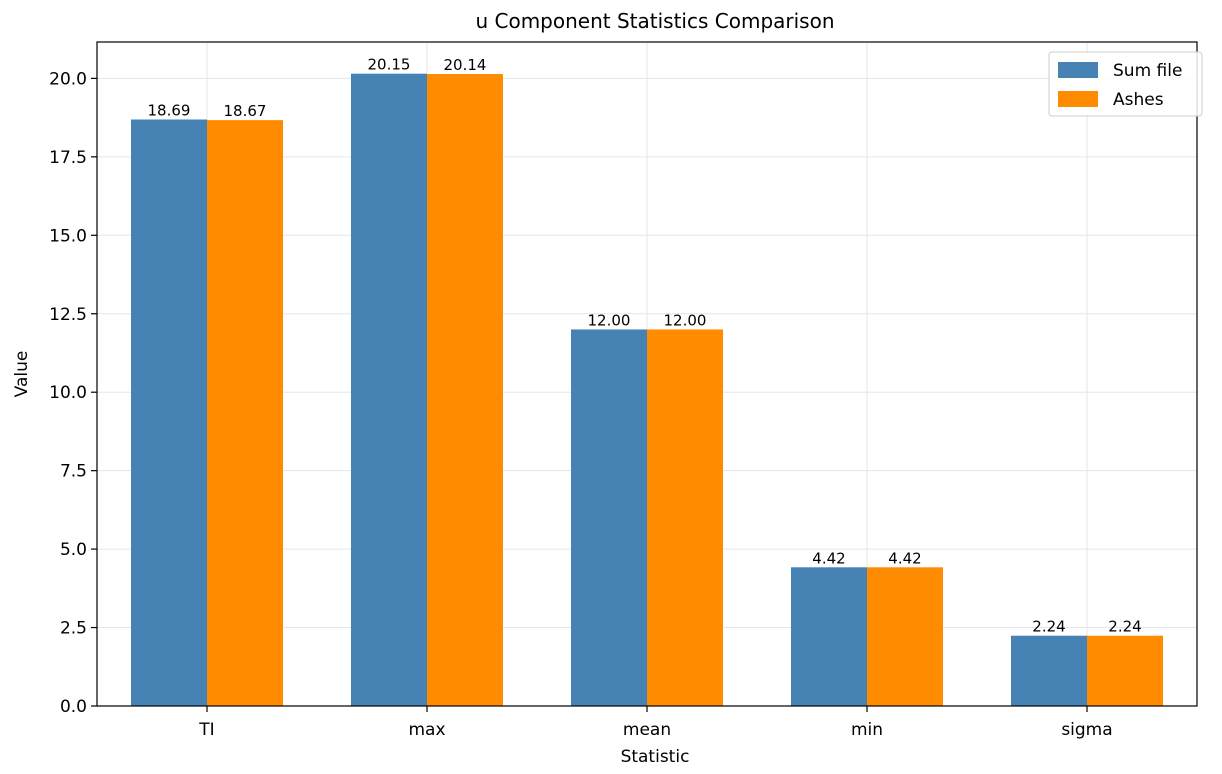  I want to click on x-tick-label: sigma, so click(1086, 730).